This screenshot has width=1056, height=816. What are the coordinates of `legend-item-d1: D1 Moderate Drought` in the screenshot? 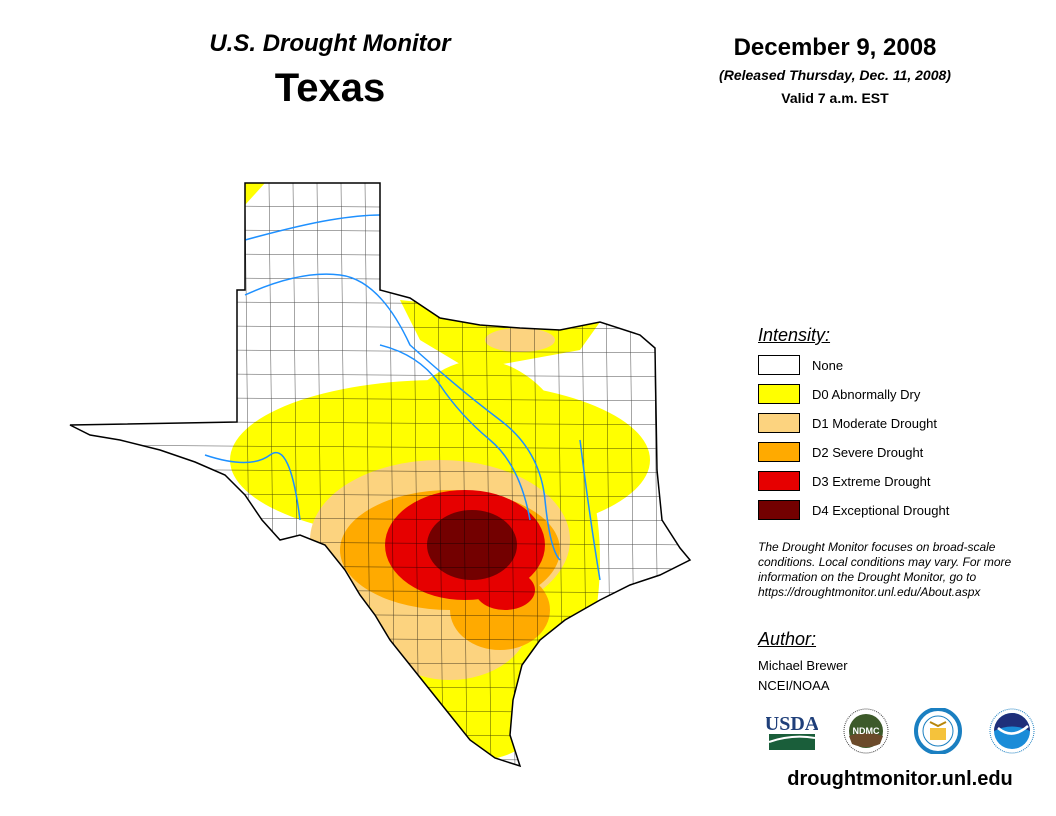 It's located at (847, 423).